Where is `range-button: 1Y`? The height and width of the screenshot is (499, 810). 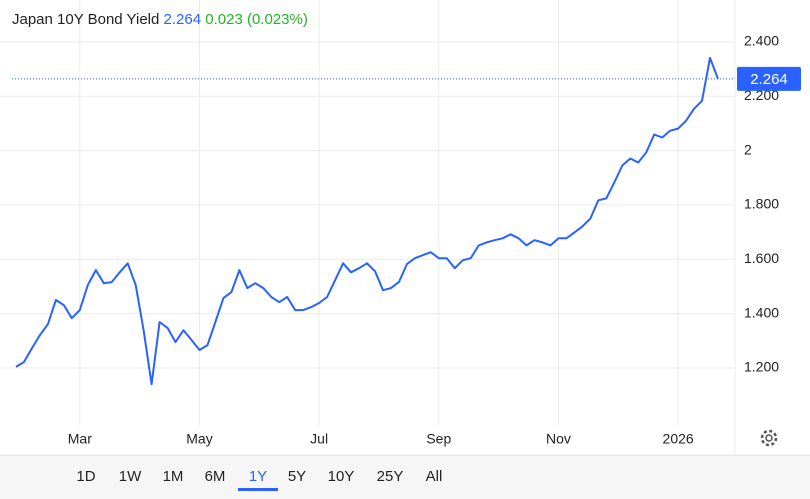 range-button: 1Y is located at coordinates (258, 476).